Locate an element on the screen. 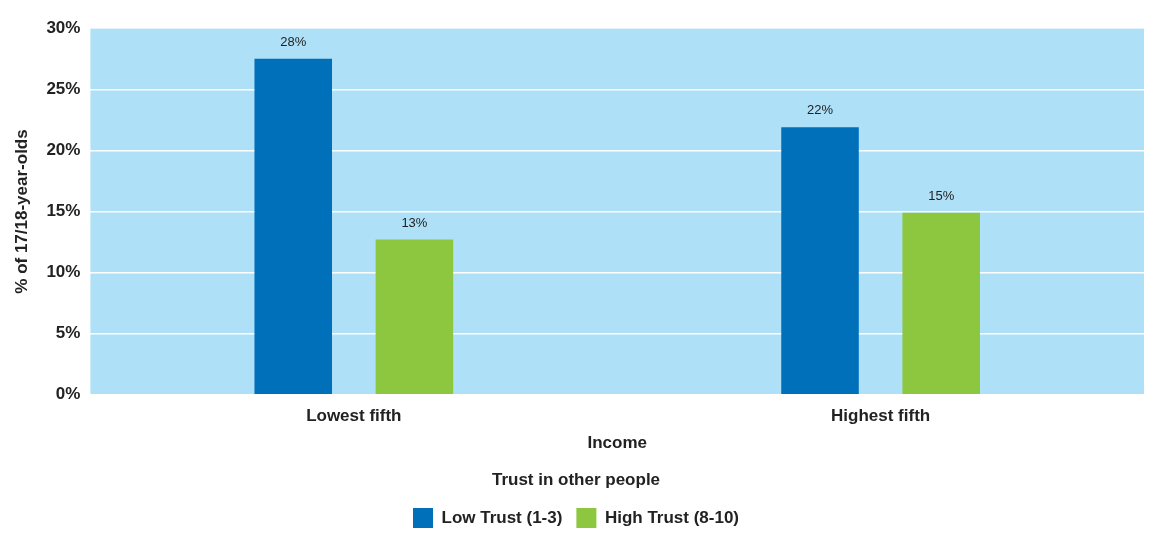 This screenshot has width=1162, height=546. data-label: 15% is located at coordinates (941, 195).